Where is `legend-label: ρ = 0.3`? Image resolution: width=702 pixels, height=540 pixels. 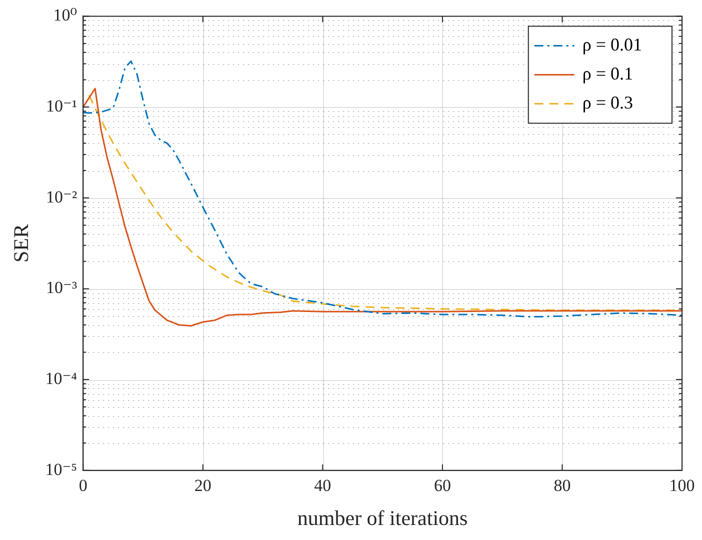 legend-label: ρ = 0.3 is located at coordinates (608, 102).